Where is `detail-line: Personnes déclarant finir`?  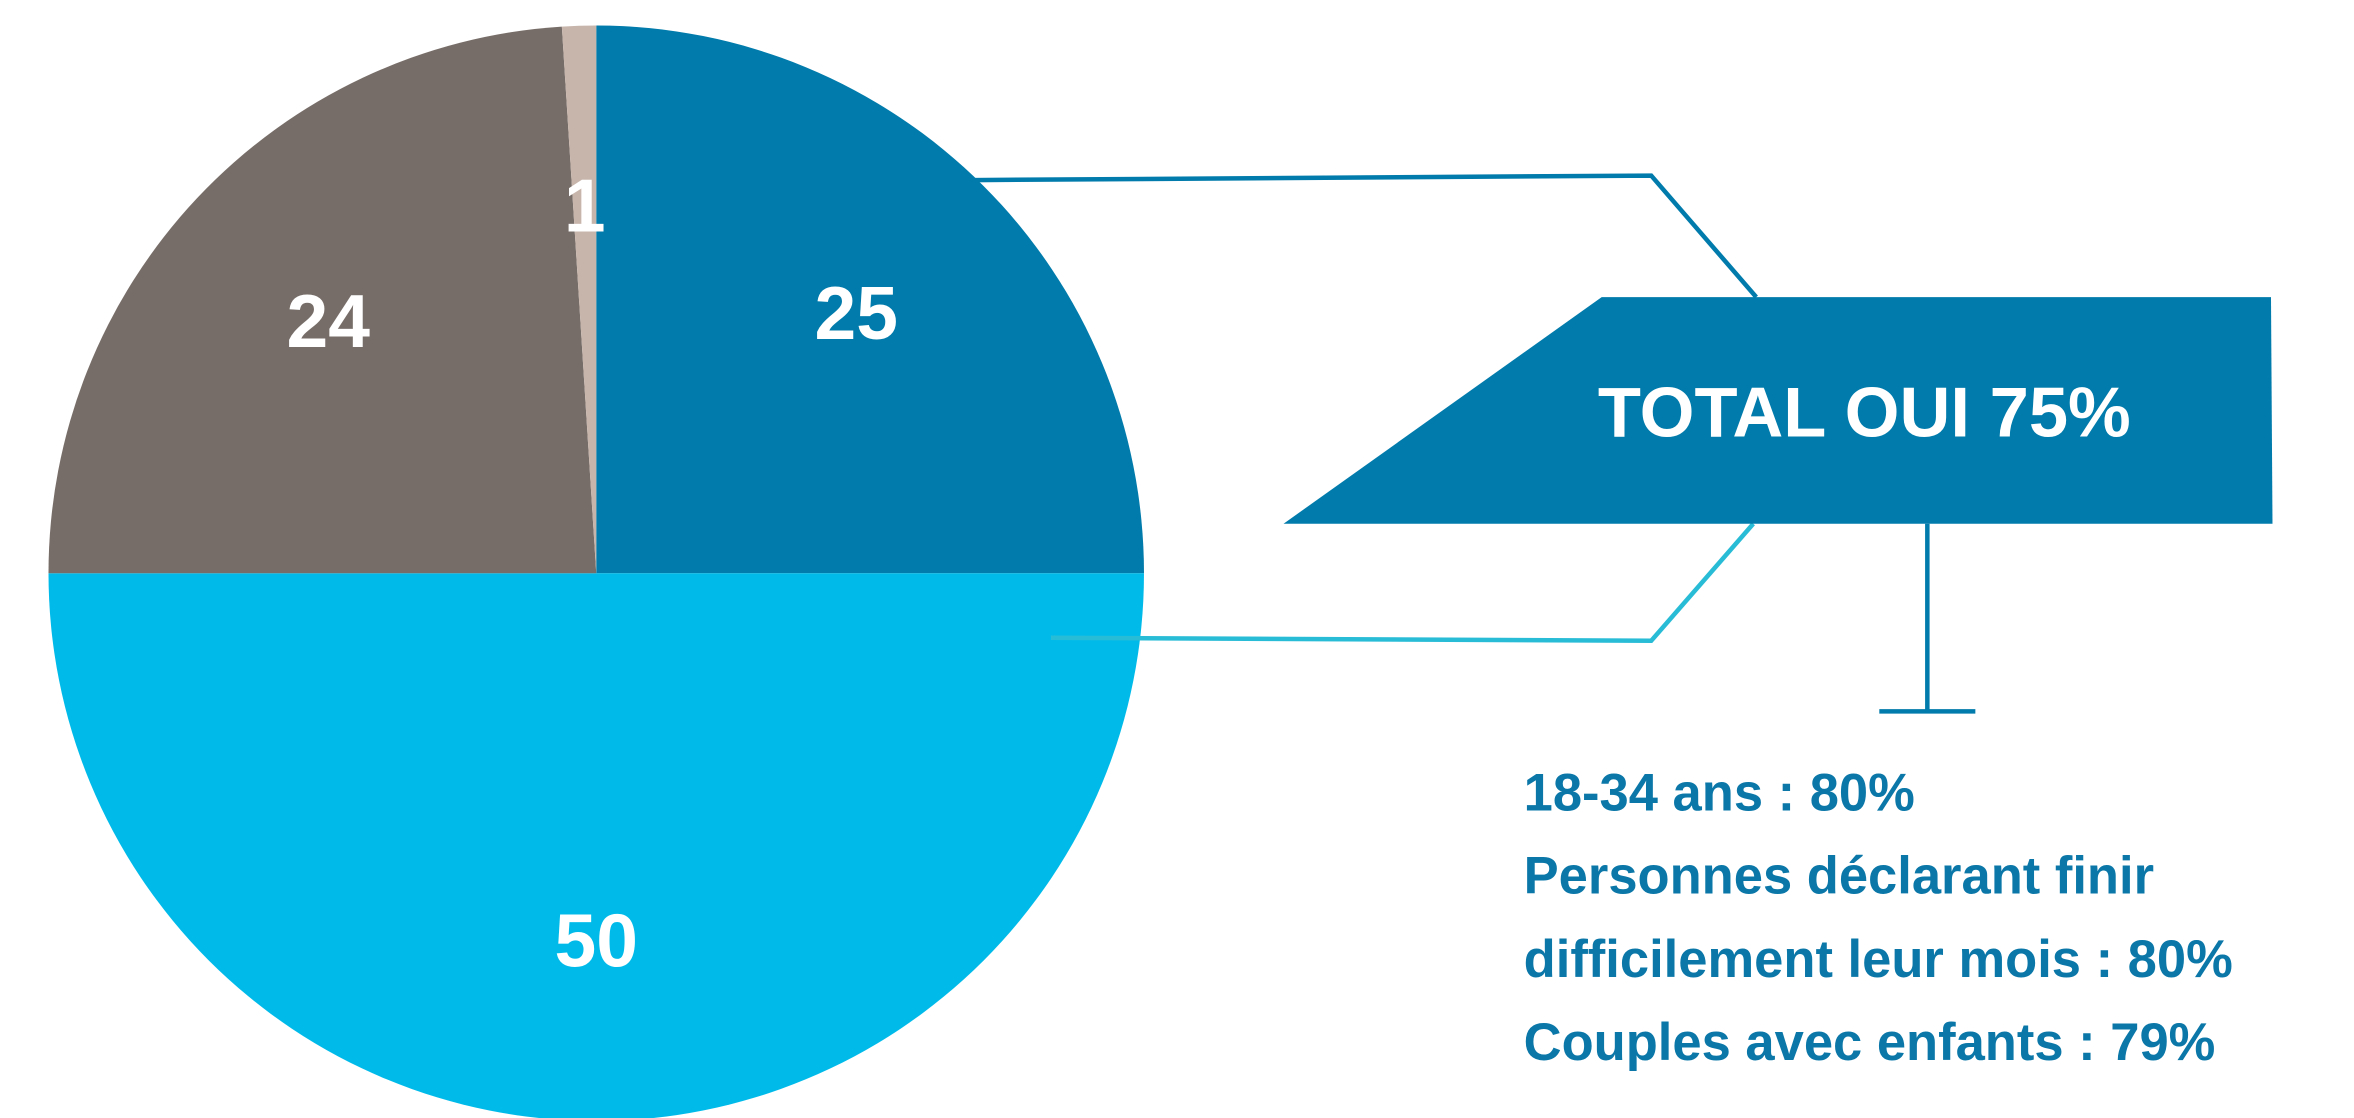
detail-line: Personnes déclarant finir is located at coordinates (1839, 876).